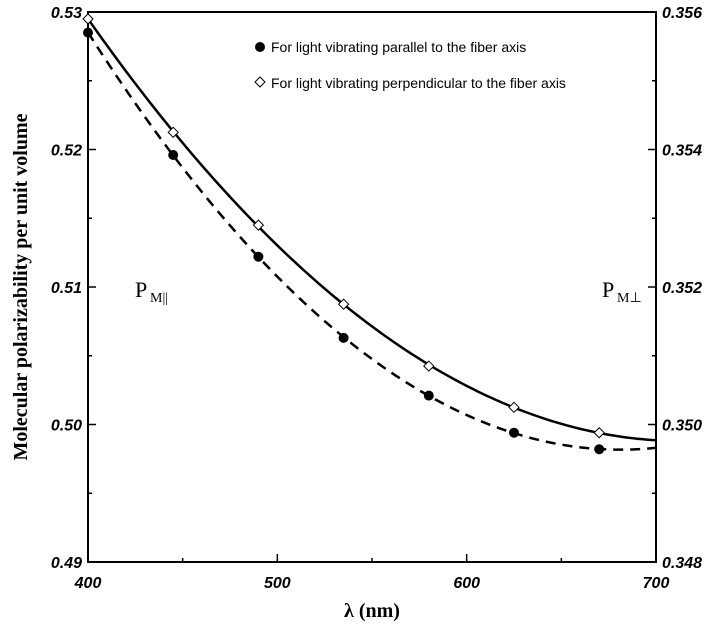 This screenshot has height=635, width=715. Describe the element at coordinates (66, 13) in the screenshot. I see `left-y-tick-label: 0.53` at that location.